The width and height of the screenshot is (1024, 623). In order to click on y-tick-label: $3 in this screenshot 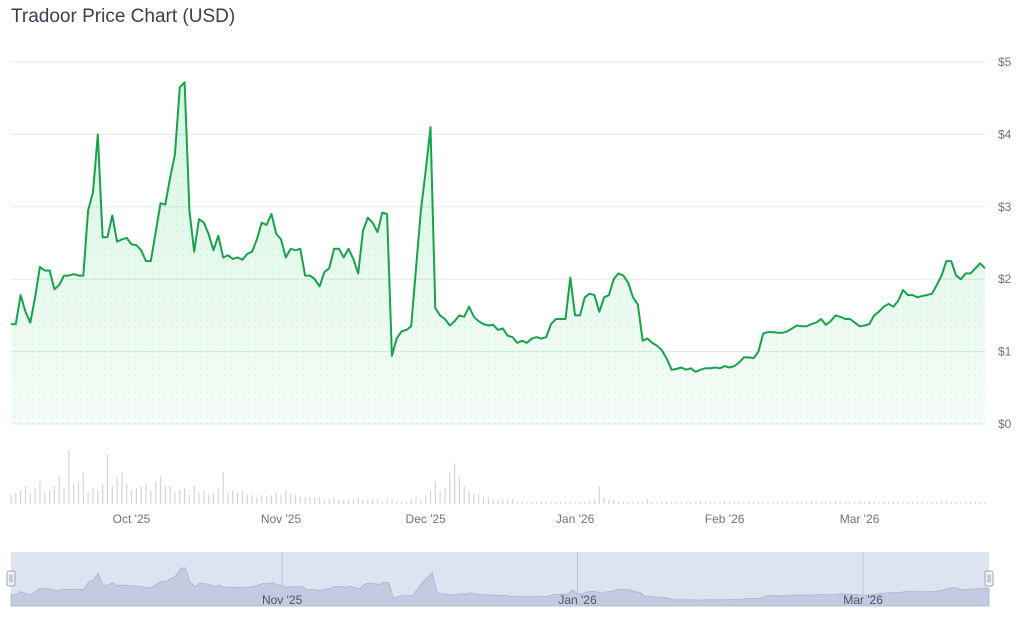, I will do `click(1005, 207)`.